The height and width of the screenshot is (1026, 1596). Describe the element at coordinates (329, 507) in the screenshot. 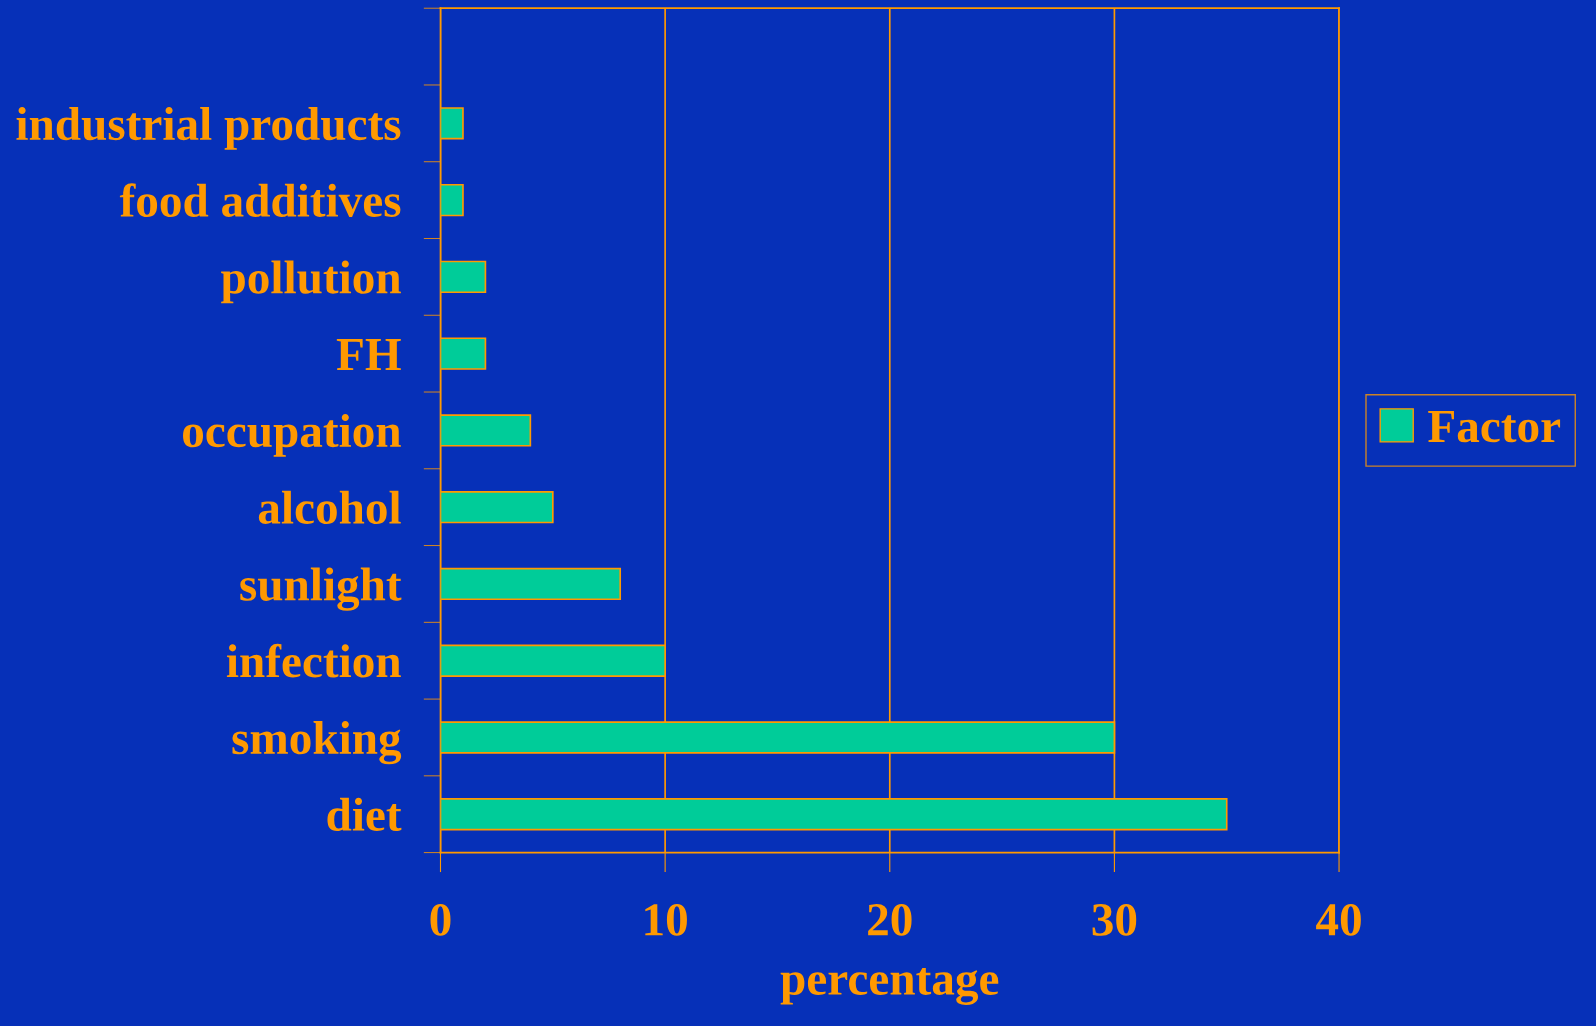

I see `y-tick-label: alcohol` at that location.